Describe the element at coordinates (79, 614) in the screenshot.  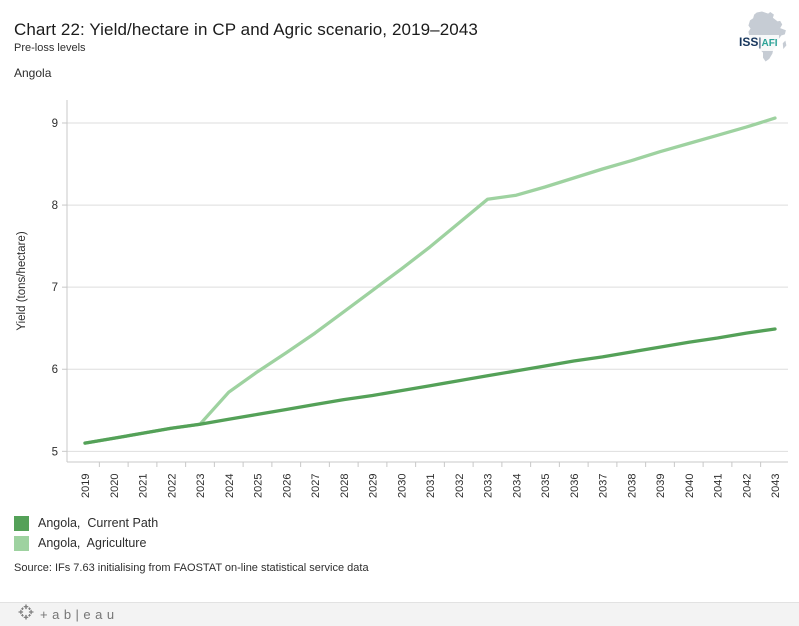
I see `tableau-wordmark: +ab|eau` at that location.